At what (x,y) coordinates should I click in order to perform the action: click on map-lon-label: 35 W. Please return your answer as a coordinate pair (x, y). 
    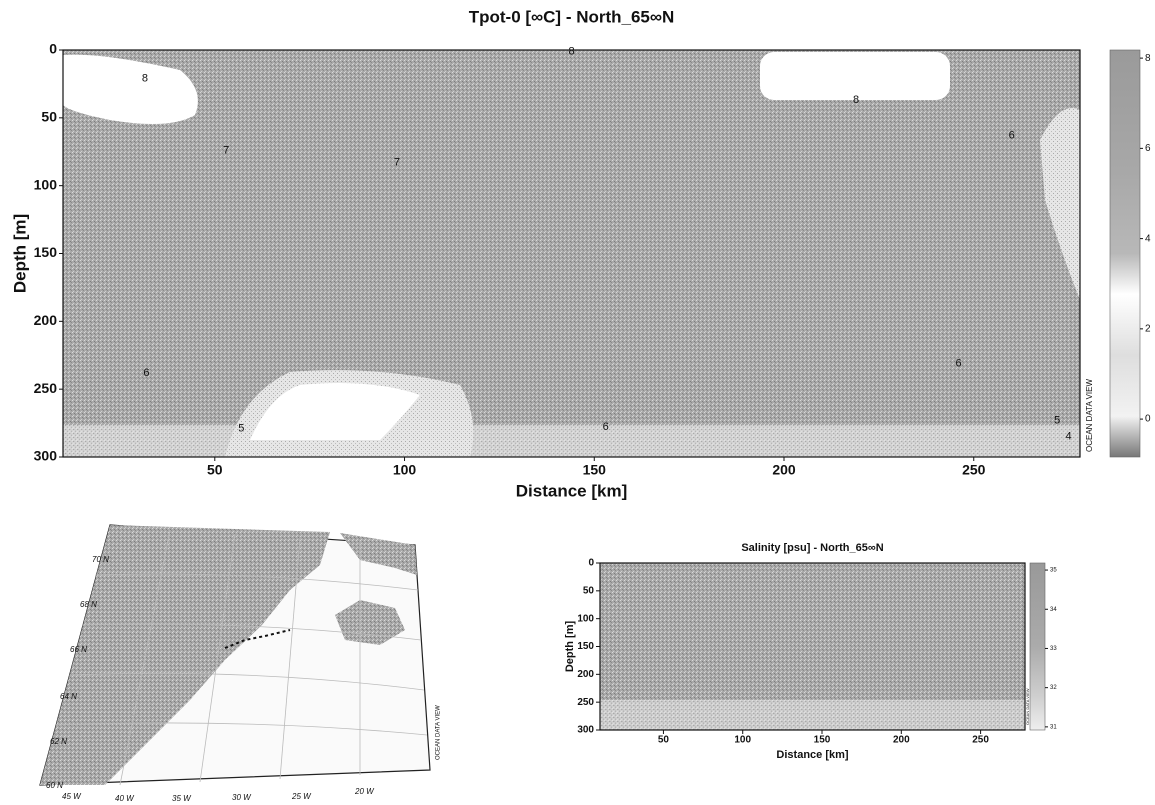
    Looking at the image, I should click on (182, 798).